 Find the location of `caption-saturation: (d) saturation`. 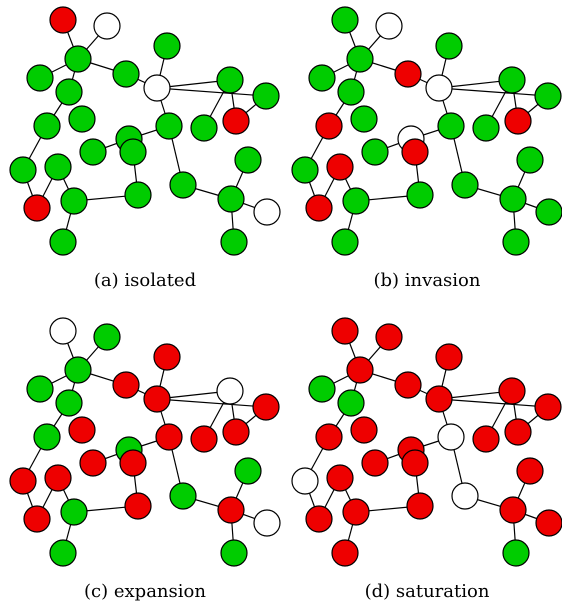

caption-saturation: (d) saturation is located at coordinates (427, 591).